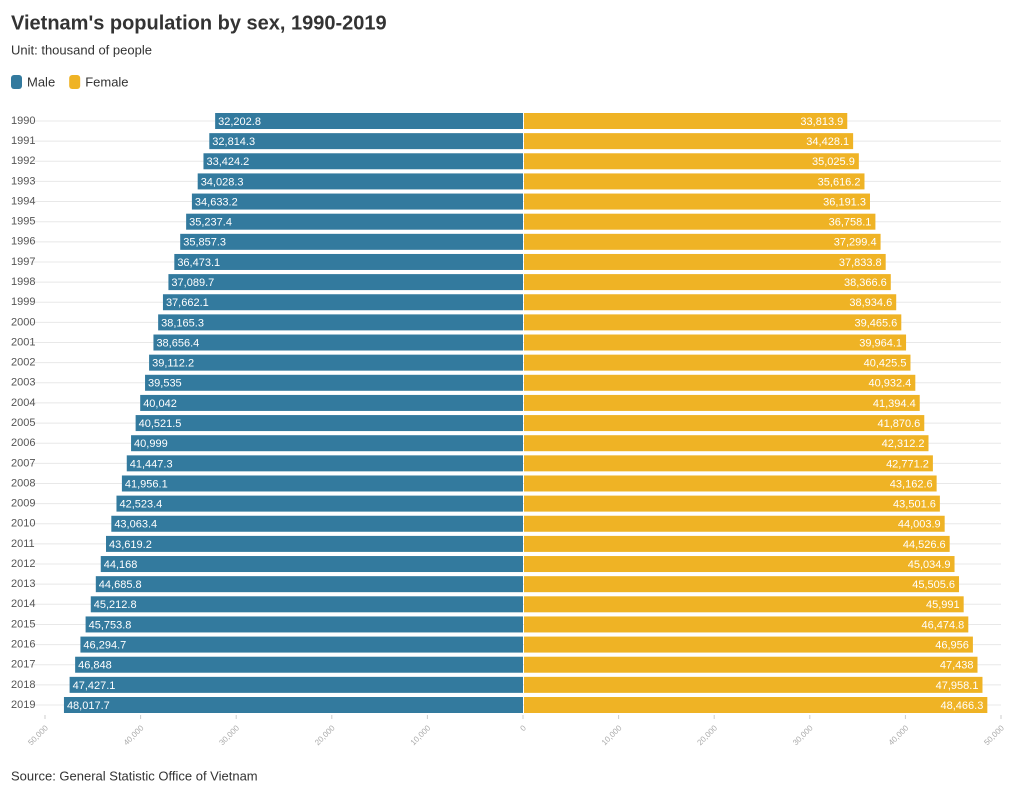 Image resolution: width=1020 pixels, height=796 pixels. Describe the element at coordinates (911, 484) in the screenshot. I see `value-label: 43,162.6` at that location.